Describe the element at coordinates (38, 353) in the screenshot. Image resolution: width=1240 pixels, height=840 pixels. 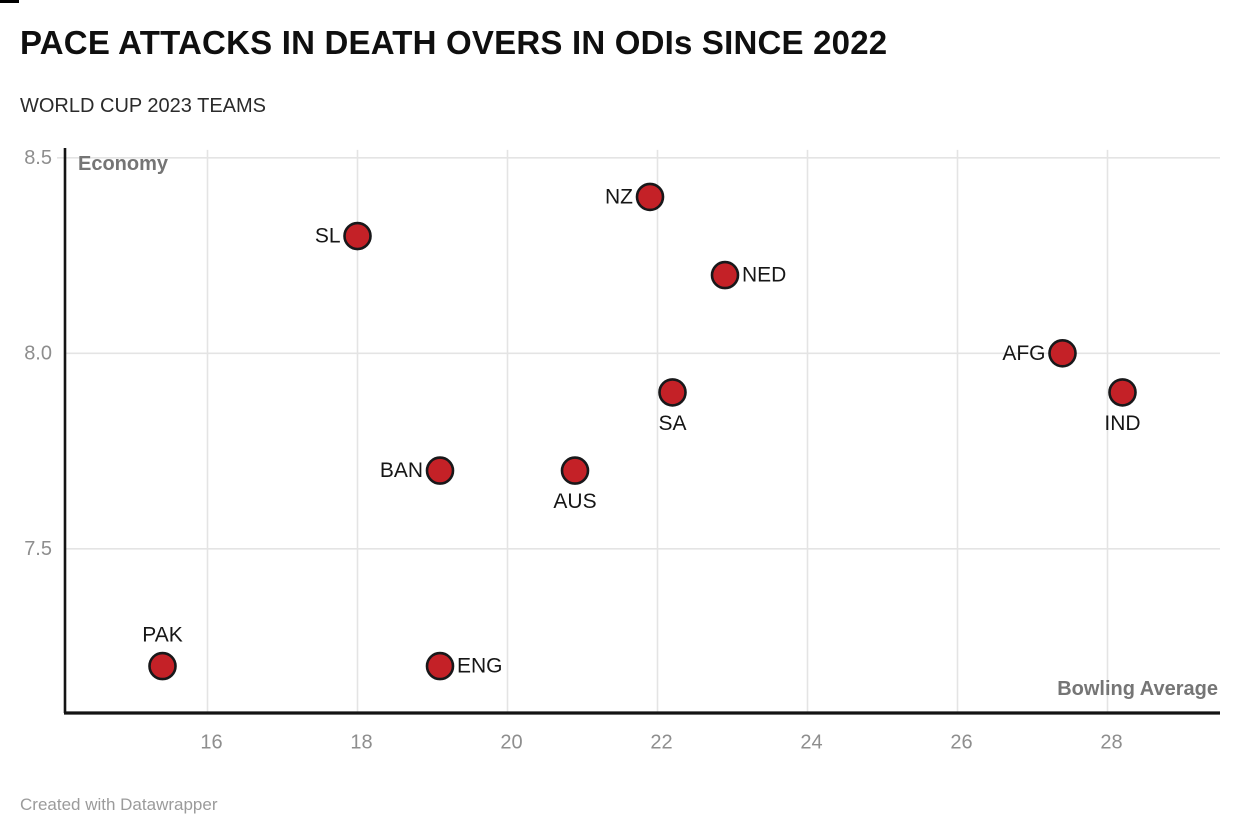
I see `y-tick-label: 8.0` at that location.